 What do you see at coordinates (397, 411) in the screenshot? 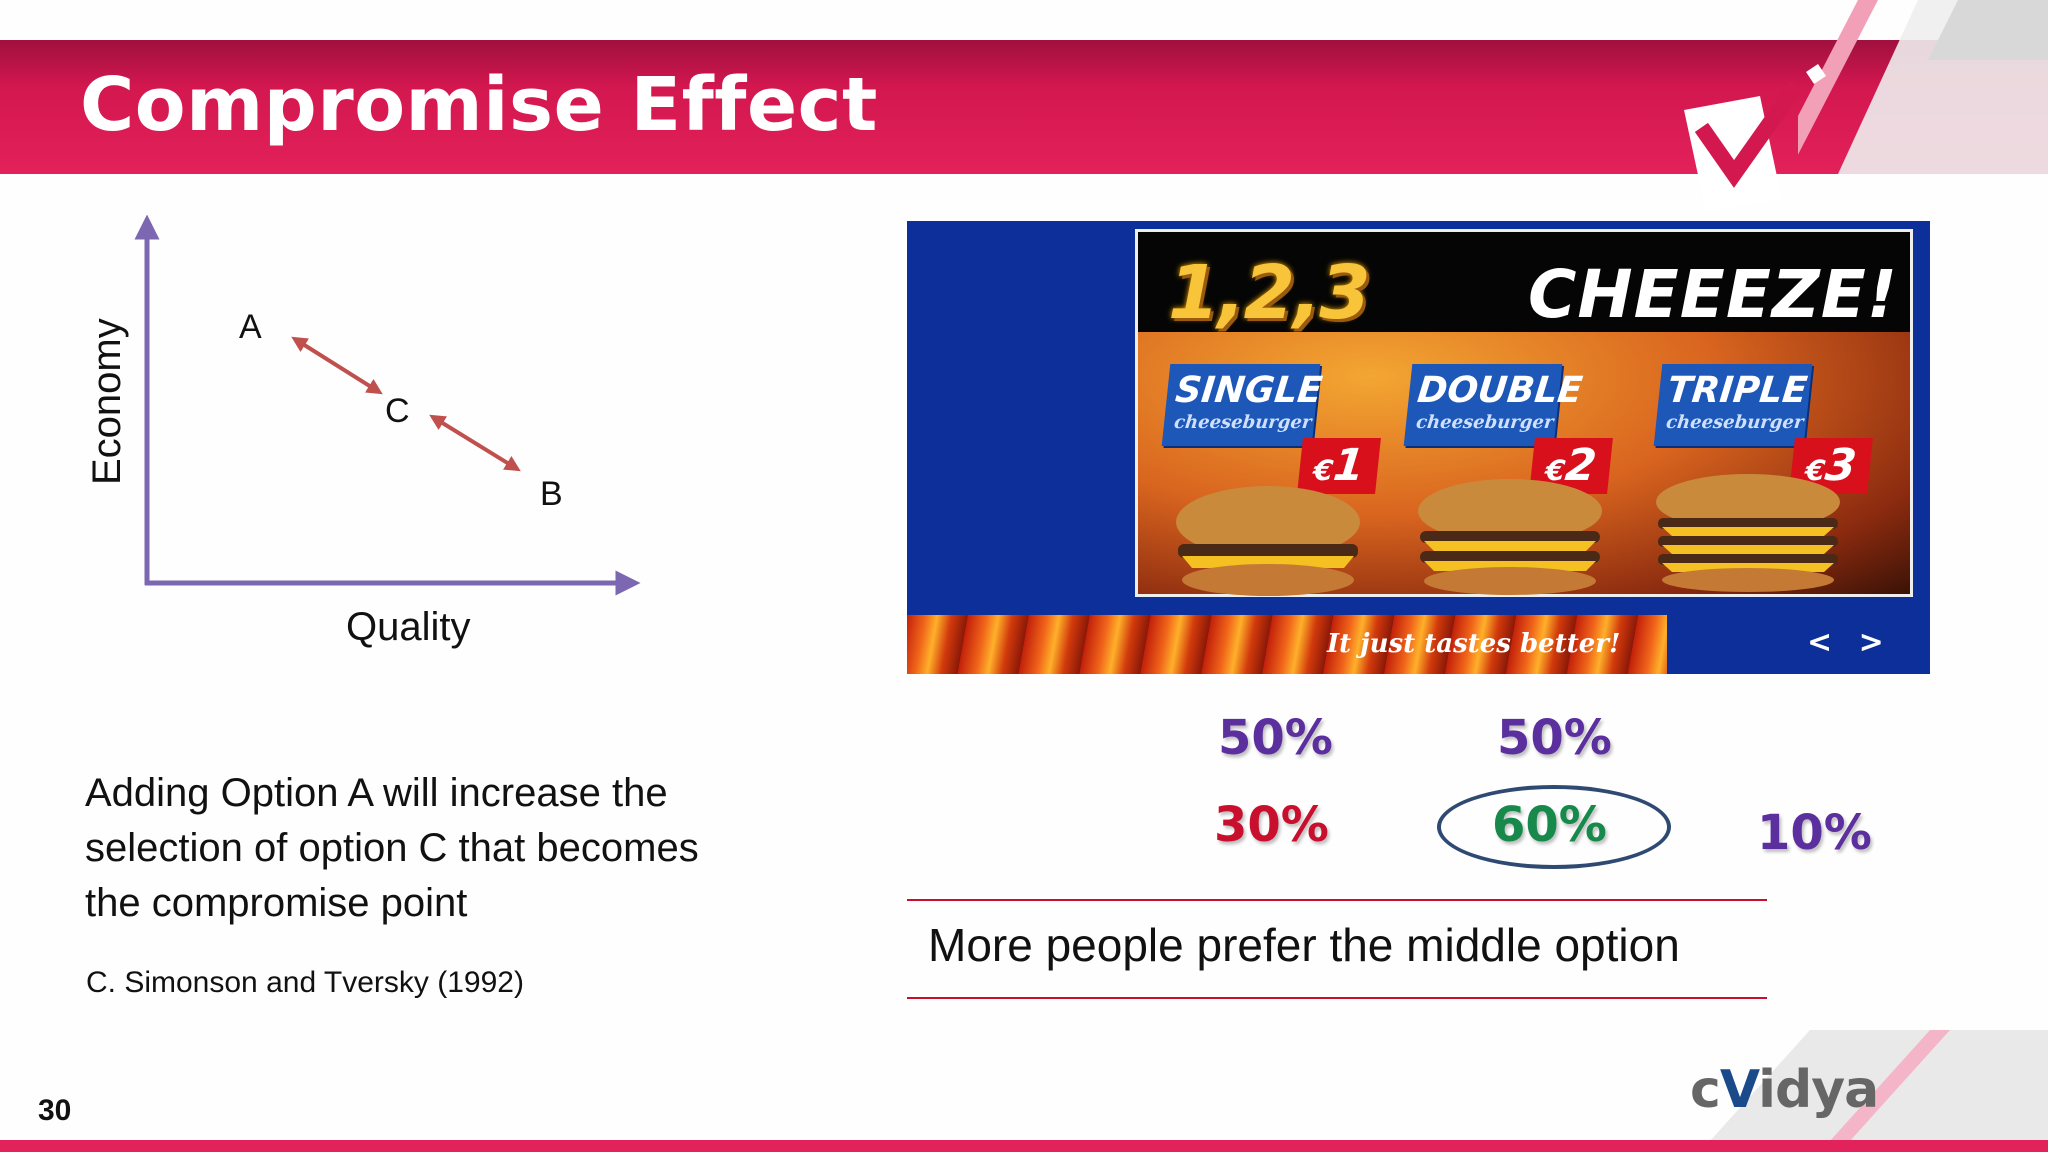
I see `point-c-label: C` at bounding box center [397, 411].